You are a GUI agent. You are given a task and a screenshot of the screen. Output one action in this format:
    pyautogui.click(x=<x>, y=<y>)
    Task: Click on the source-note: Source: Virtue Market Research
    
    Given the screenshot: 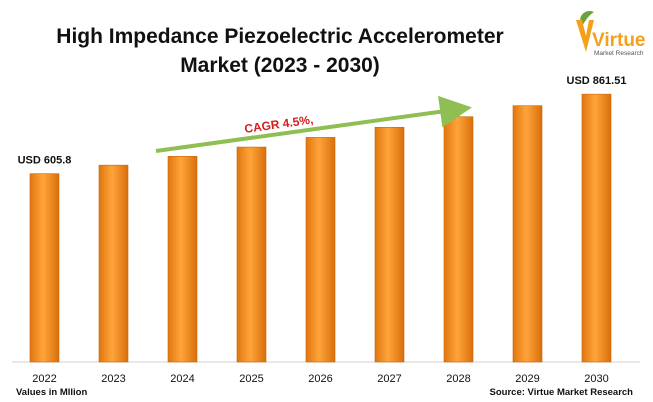 What is the action you would take?
    pyautogui.click(x=561, y=392)
    